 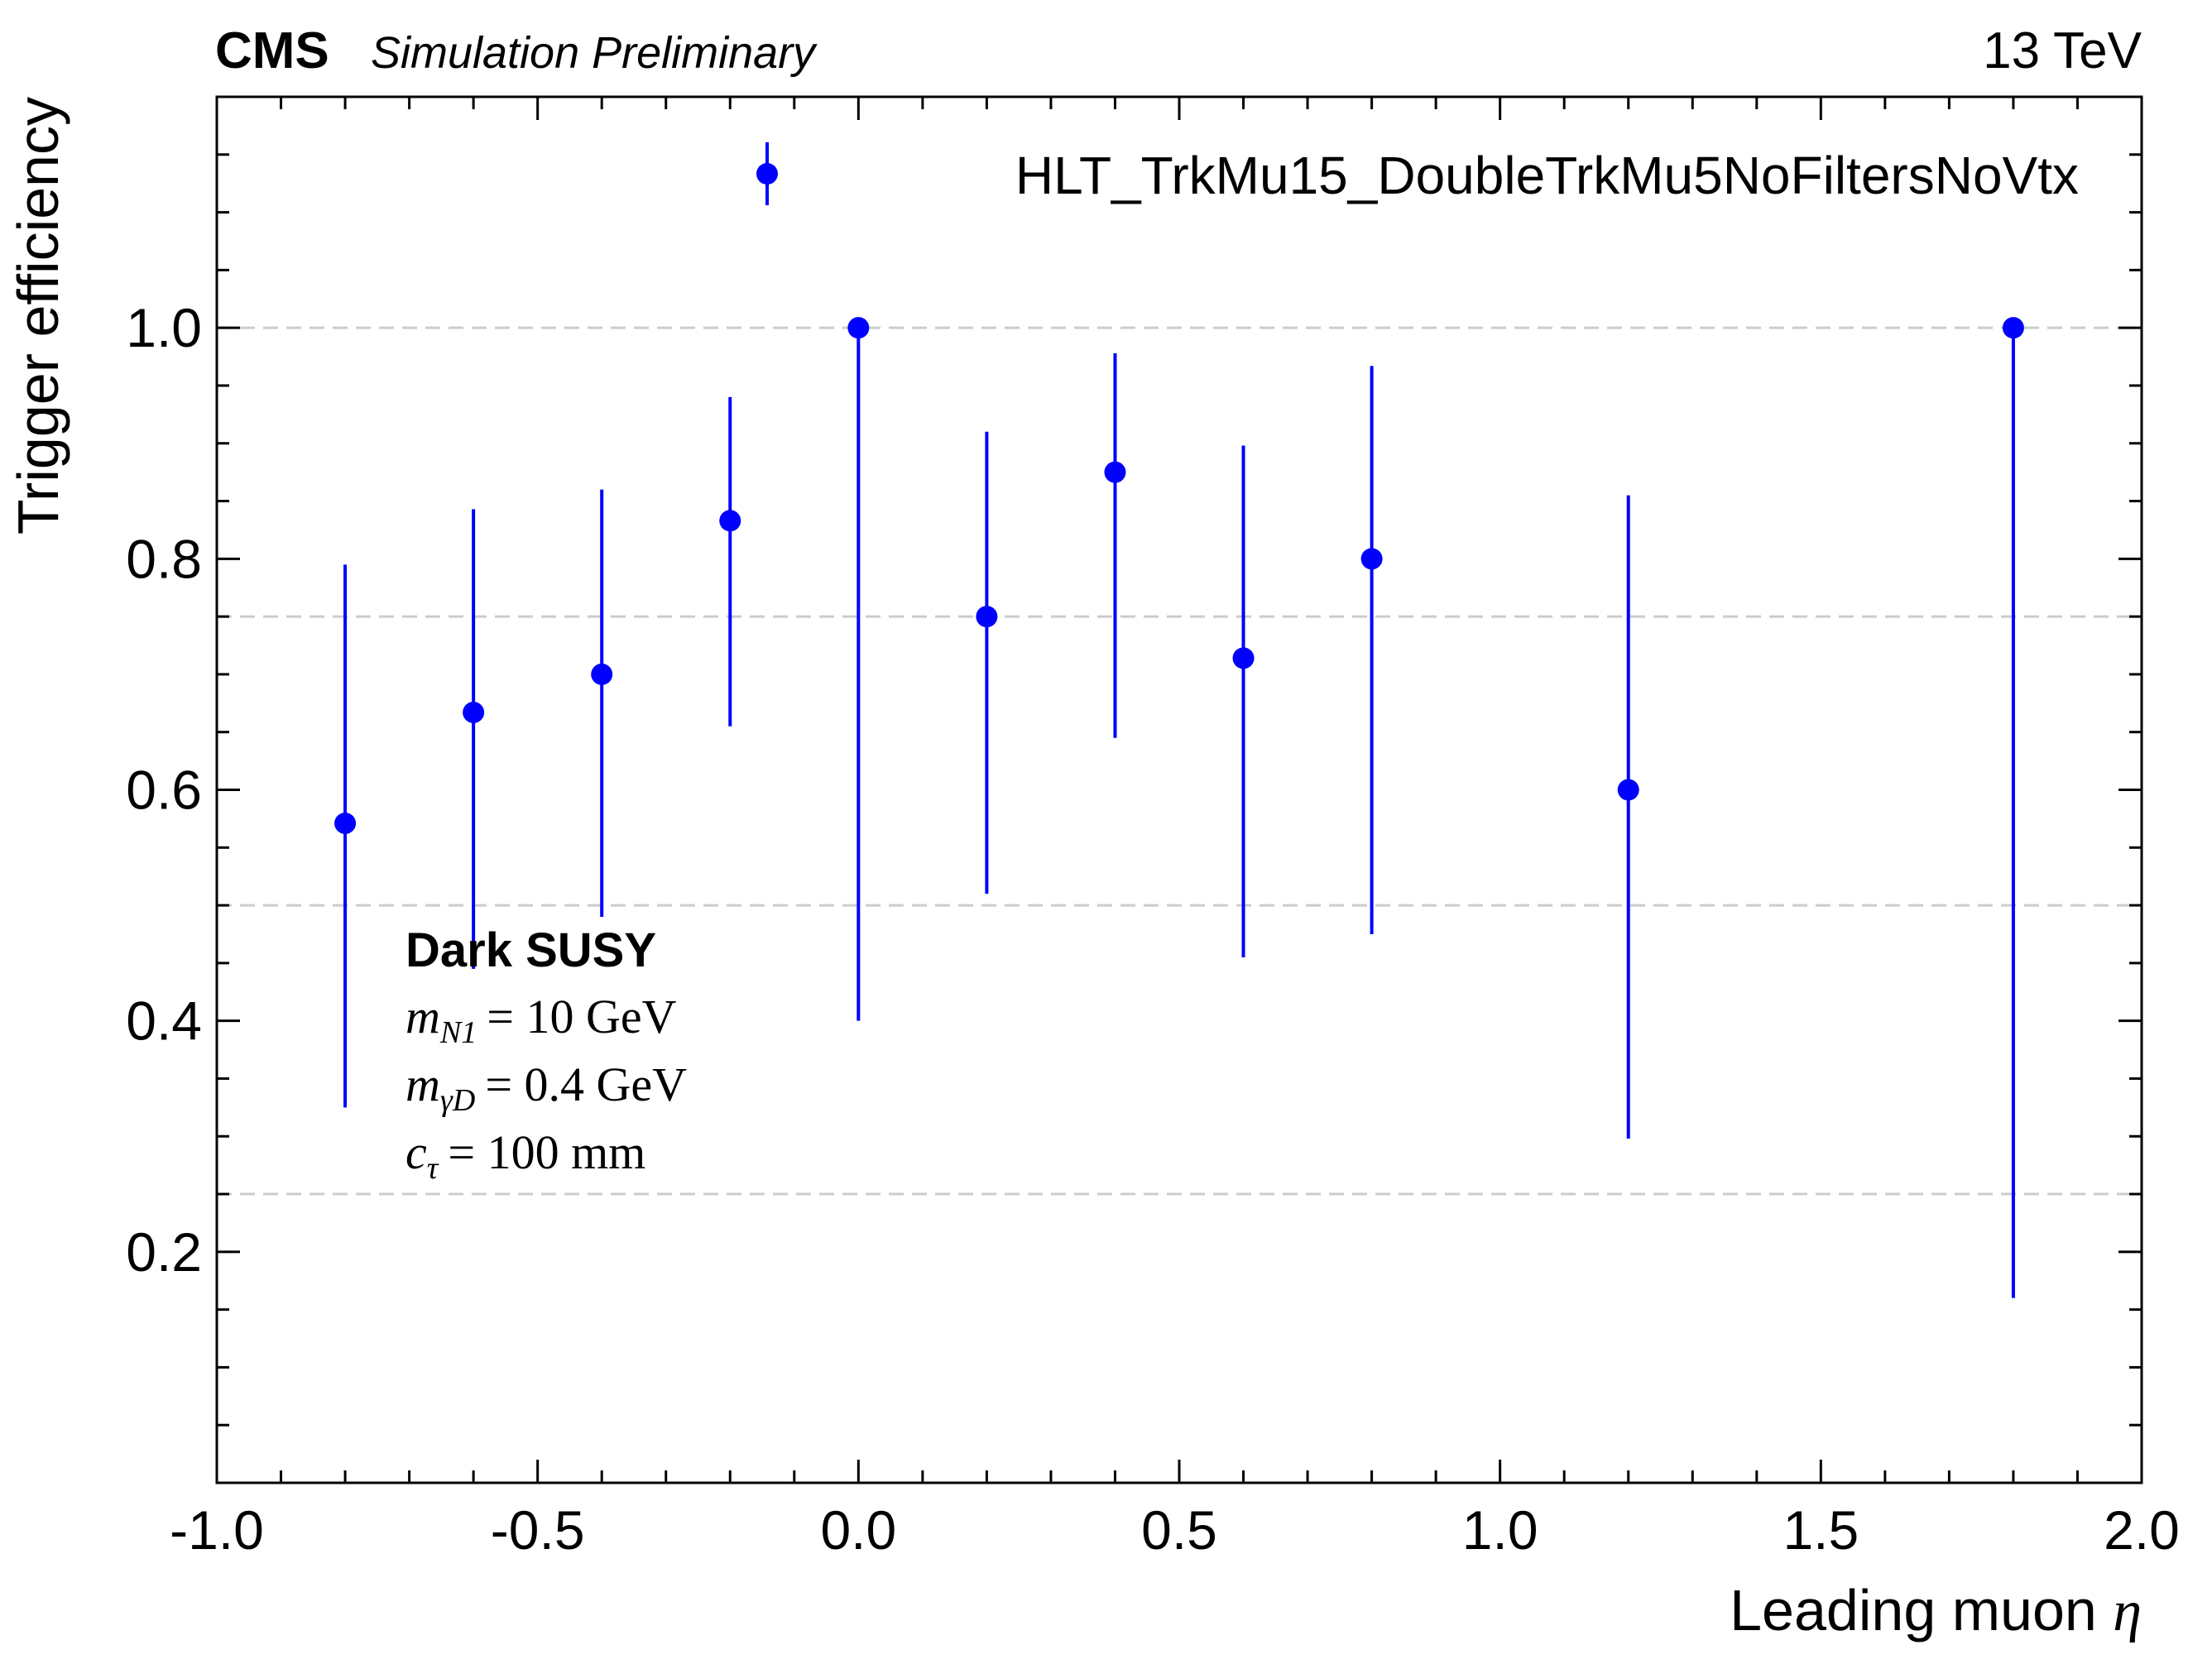 I want to click on y-tick-label: 0.6, so click(x=164, y=790).